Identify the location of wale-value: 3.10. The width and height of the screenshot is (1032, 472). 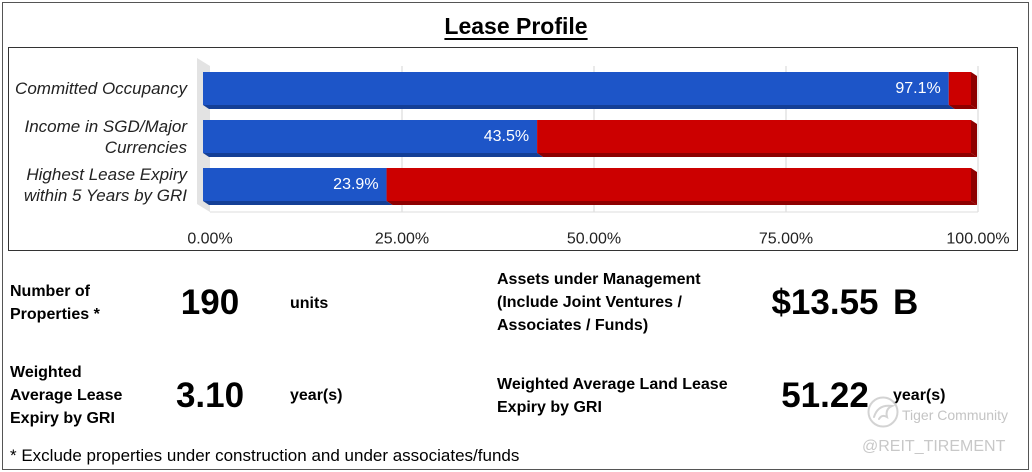
(210, 395).